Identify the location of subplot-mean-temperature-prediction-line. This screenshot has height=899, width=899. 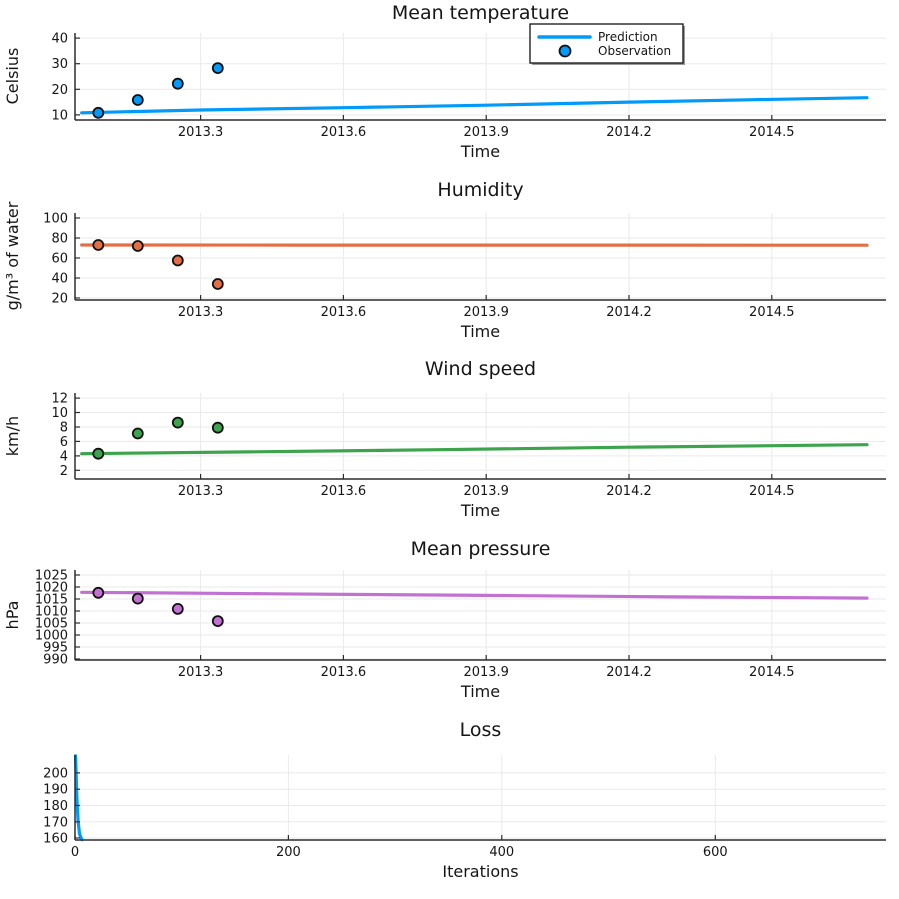
(474, 105).